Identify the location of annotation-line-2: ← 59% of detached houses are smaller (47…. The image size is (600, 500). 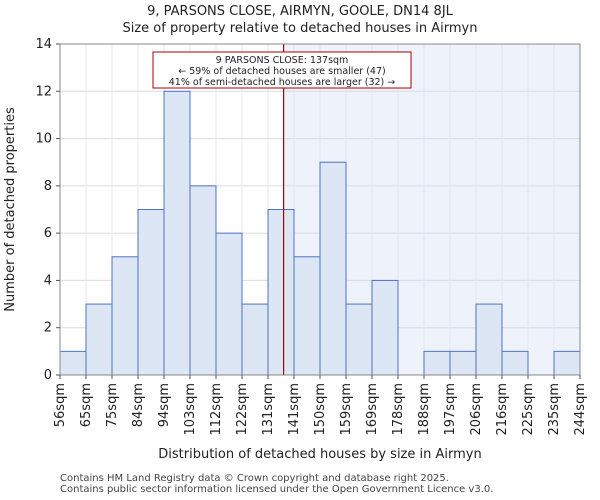
(281, 71).